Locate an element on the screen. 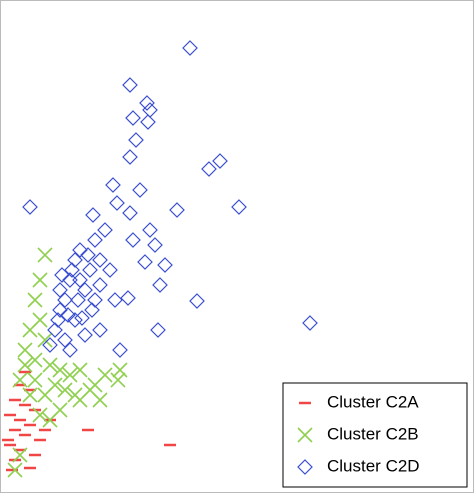  legend-label: Cluster C2D is located at coordinates (373, 465).